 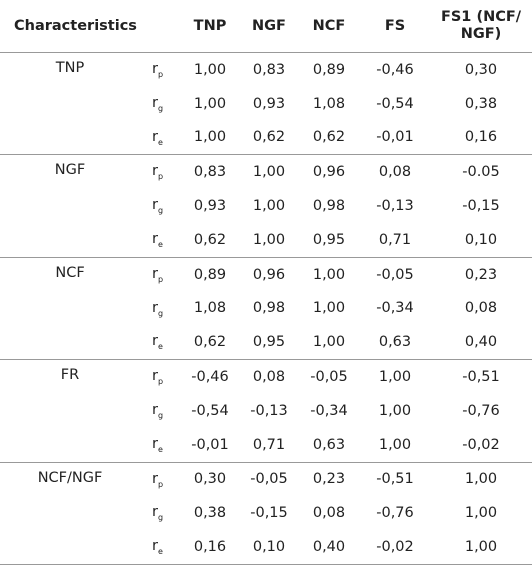 I want to click on value-cell: 0,95, so click(x=329, y=240).